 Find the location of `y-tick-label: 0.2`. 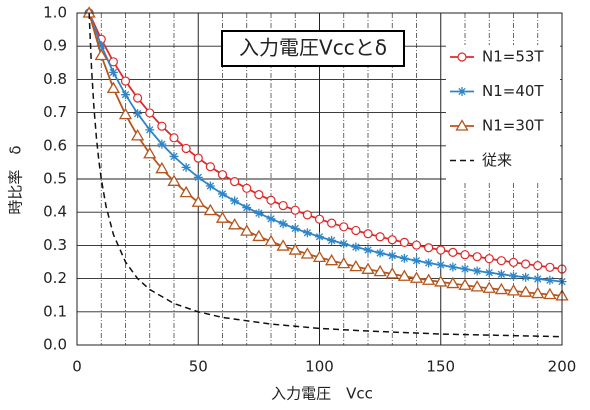

y-tick-label: 0.2 is located at coordinates (55, 278).